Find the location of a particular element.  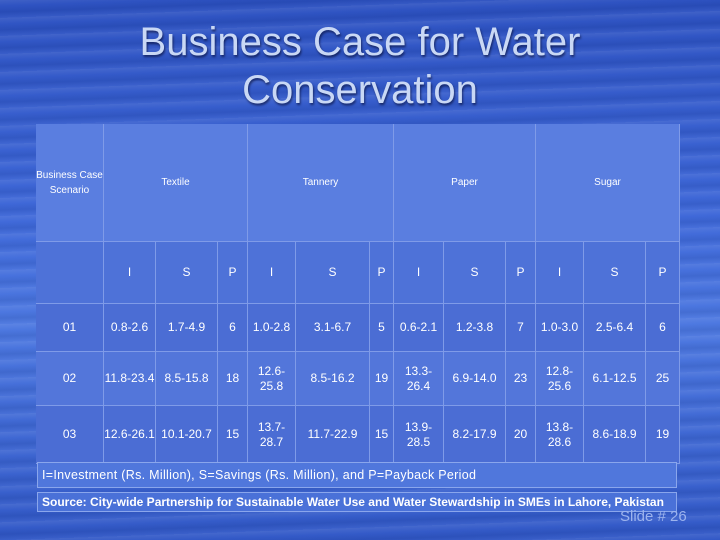

table-cell: 12.6-25.8 is located at coordinates (272, 379).